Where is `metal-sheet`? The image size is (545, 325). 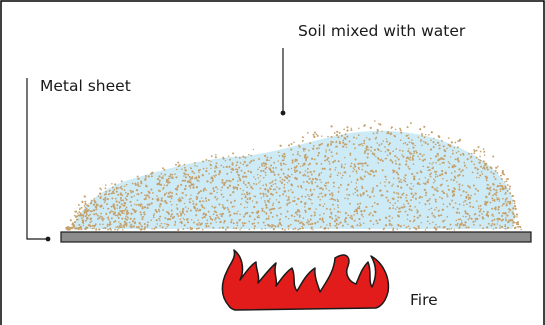
metal-sheet is located at coordinates (296, 237).